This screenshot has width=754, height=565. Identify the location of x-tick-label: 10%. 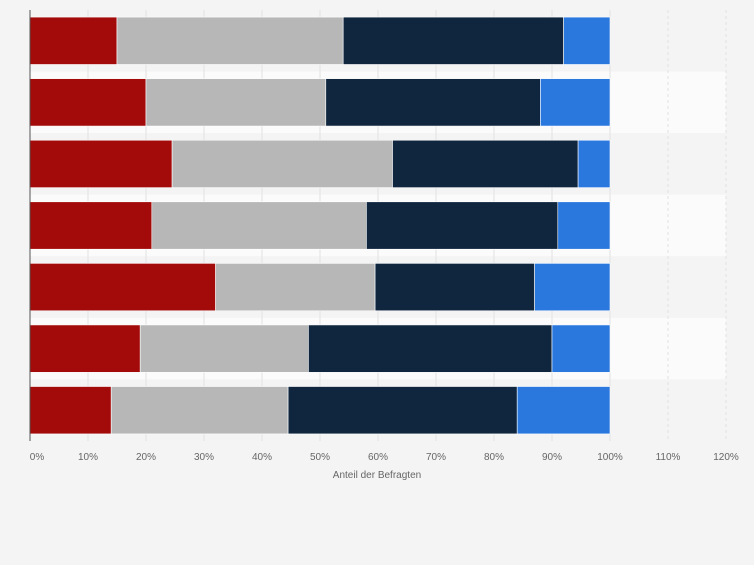
(88, 457).